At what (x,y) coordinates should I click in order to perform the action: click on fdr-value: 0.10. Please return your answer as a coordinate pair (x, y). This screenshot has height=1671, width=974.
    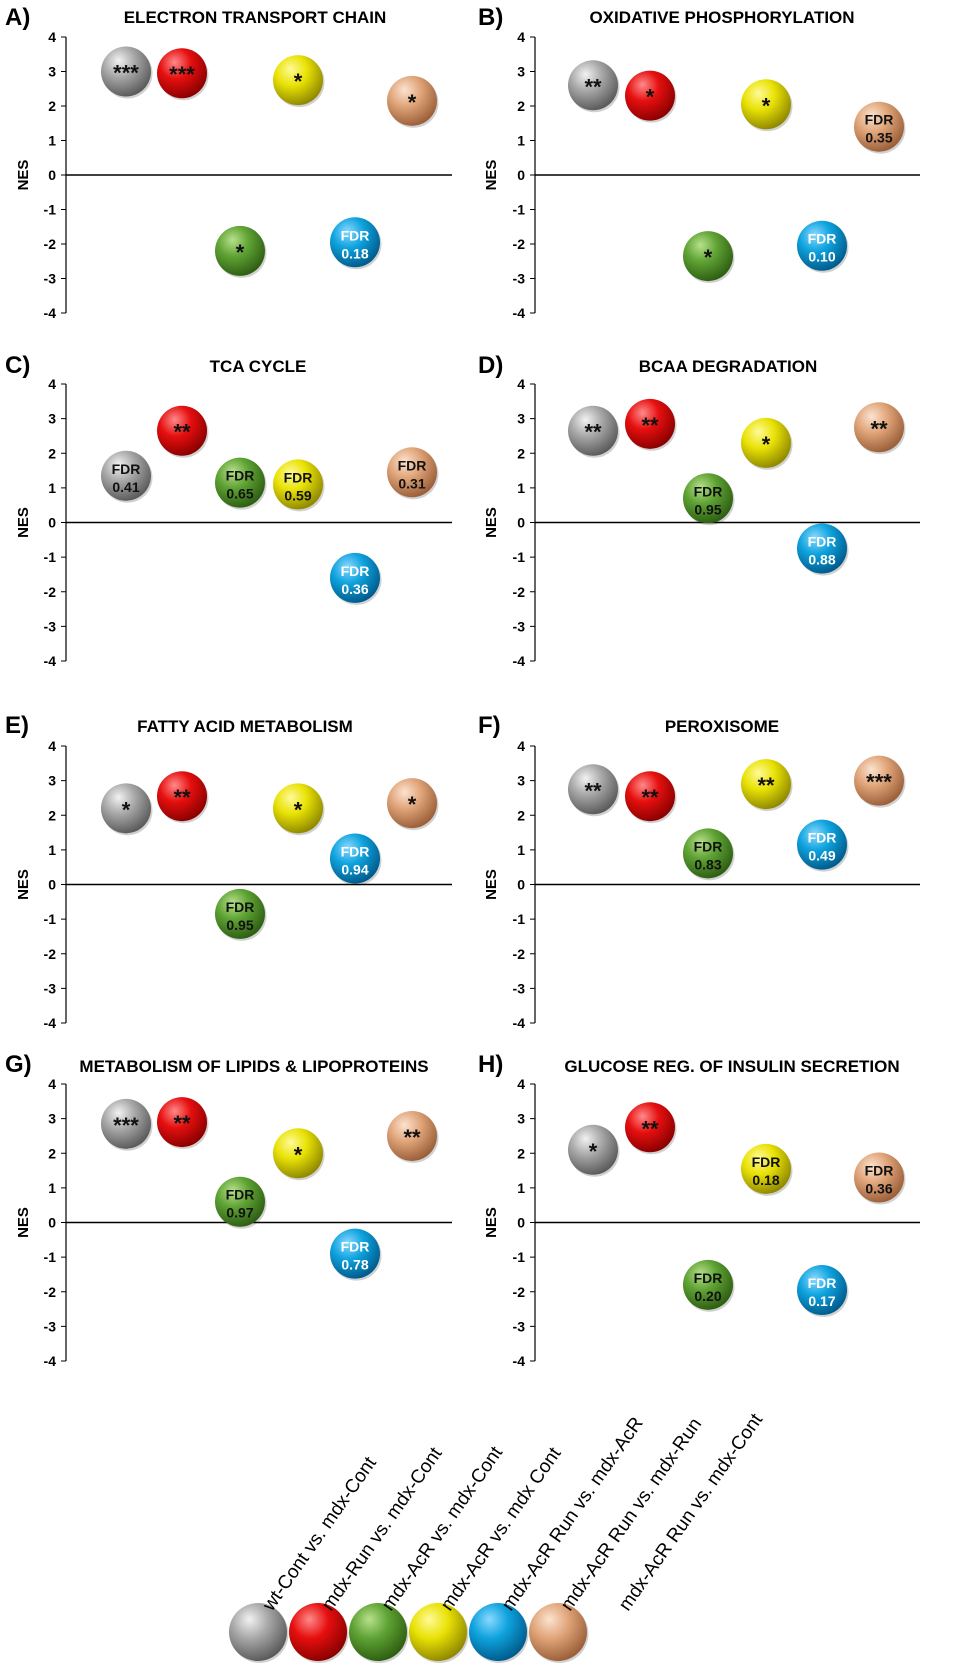
    Looking at the image, I should click on (821, 257).